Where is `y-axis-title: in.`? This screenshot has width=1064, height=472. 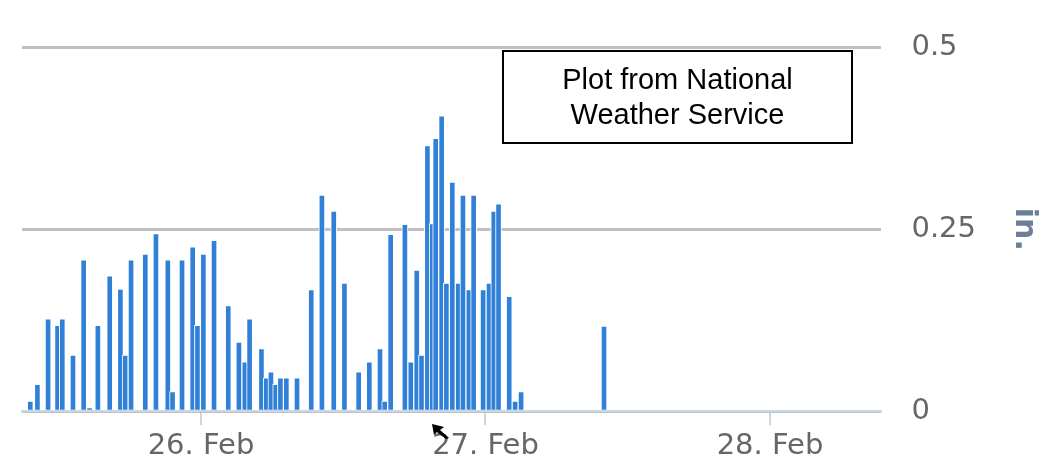 y-axis-title: in. is located at coordinates (1027, 229).